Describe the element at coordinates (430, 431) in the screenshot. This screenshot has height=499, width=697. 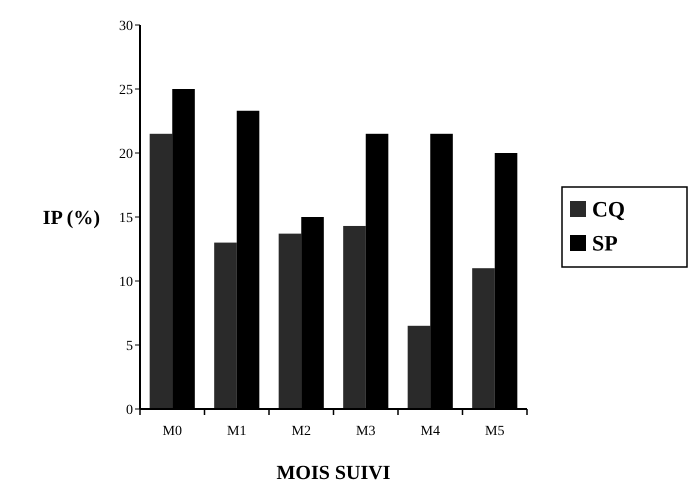
I see `x-tick-label: M4` at that location.